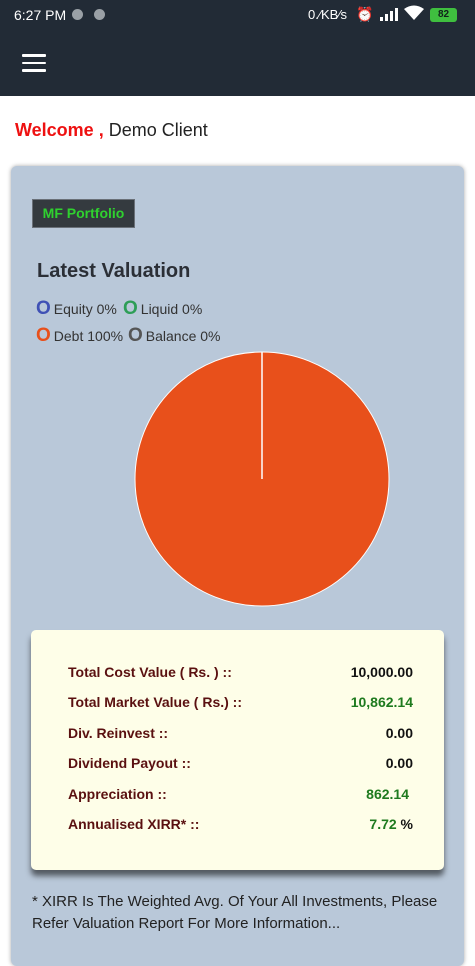  What do you see at coordinates (443, 15) in the screenshot?
I see `battery-icon: 82` at bounding box center [443, 15].